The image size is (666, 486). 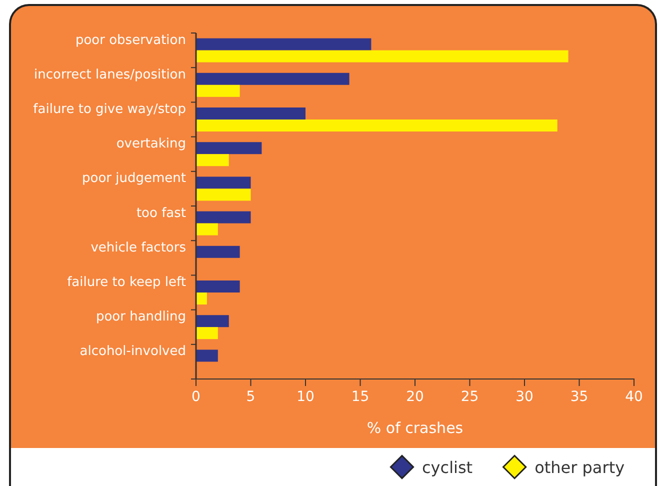 What do you see at coordinates (110, 74) in the screenshot?
I see `y-tick-label: incorrect lanes/position` at bounding box center [110, 74].